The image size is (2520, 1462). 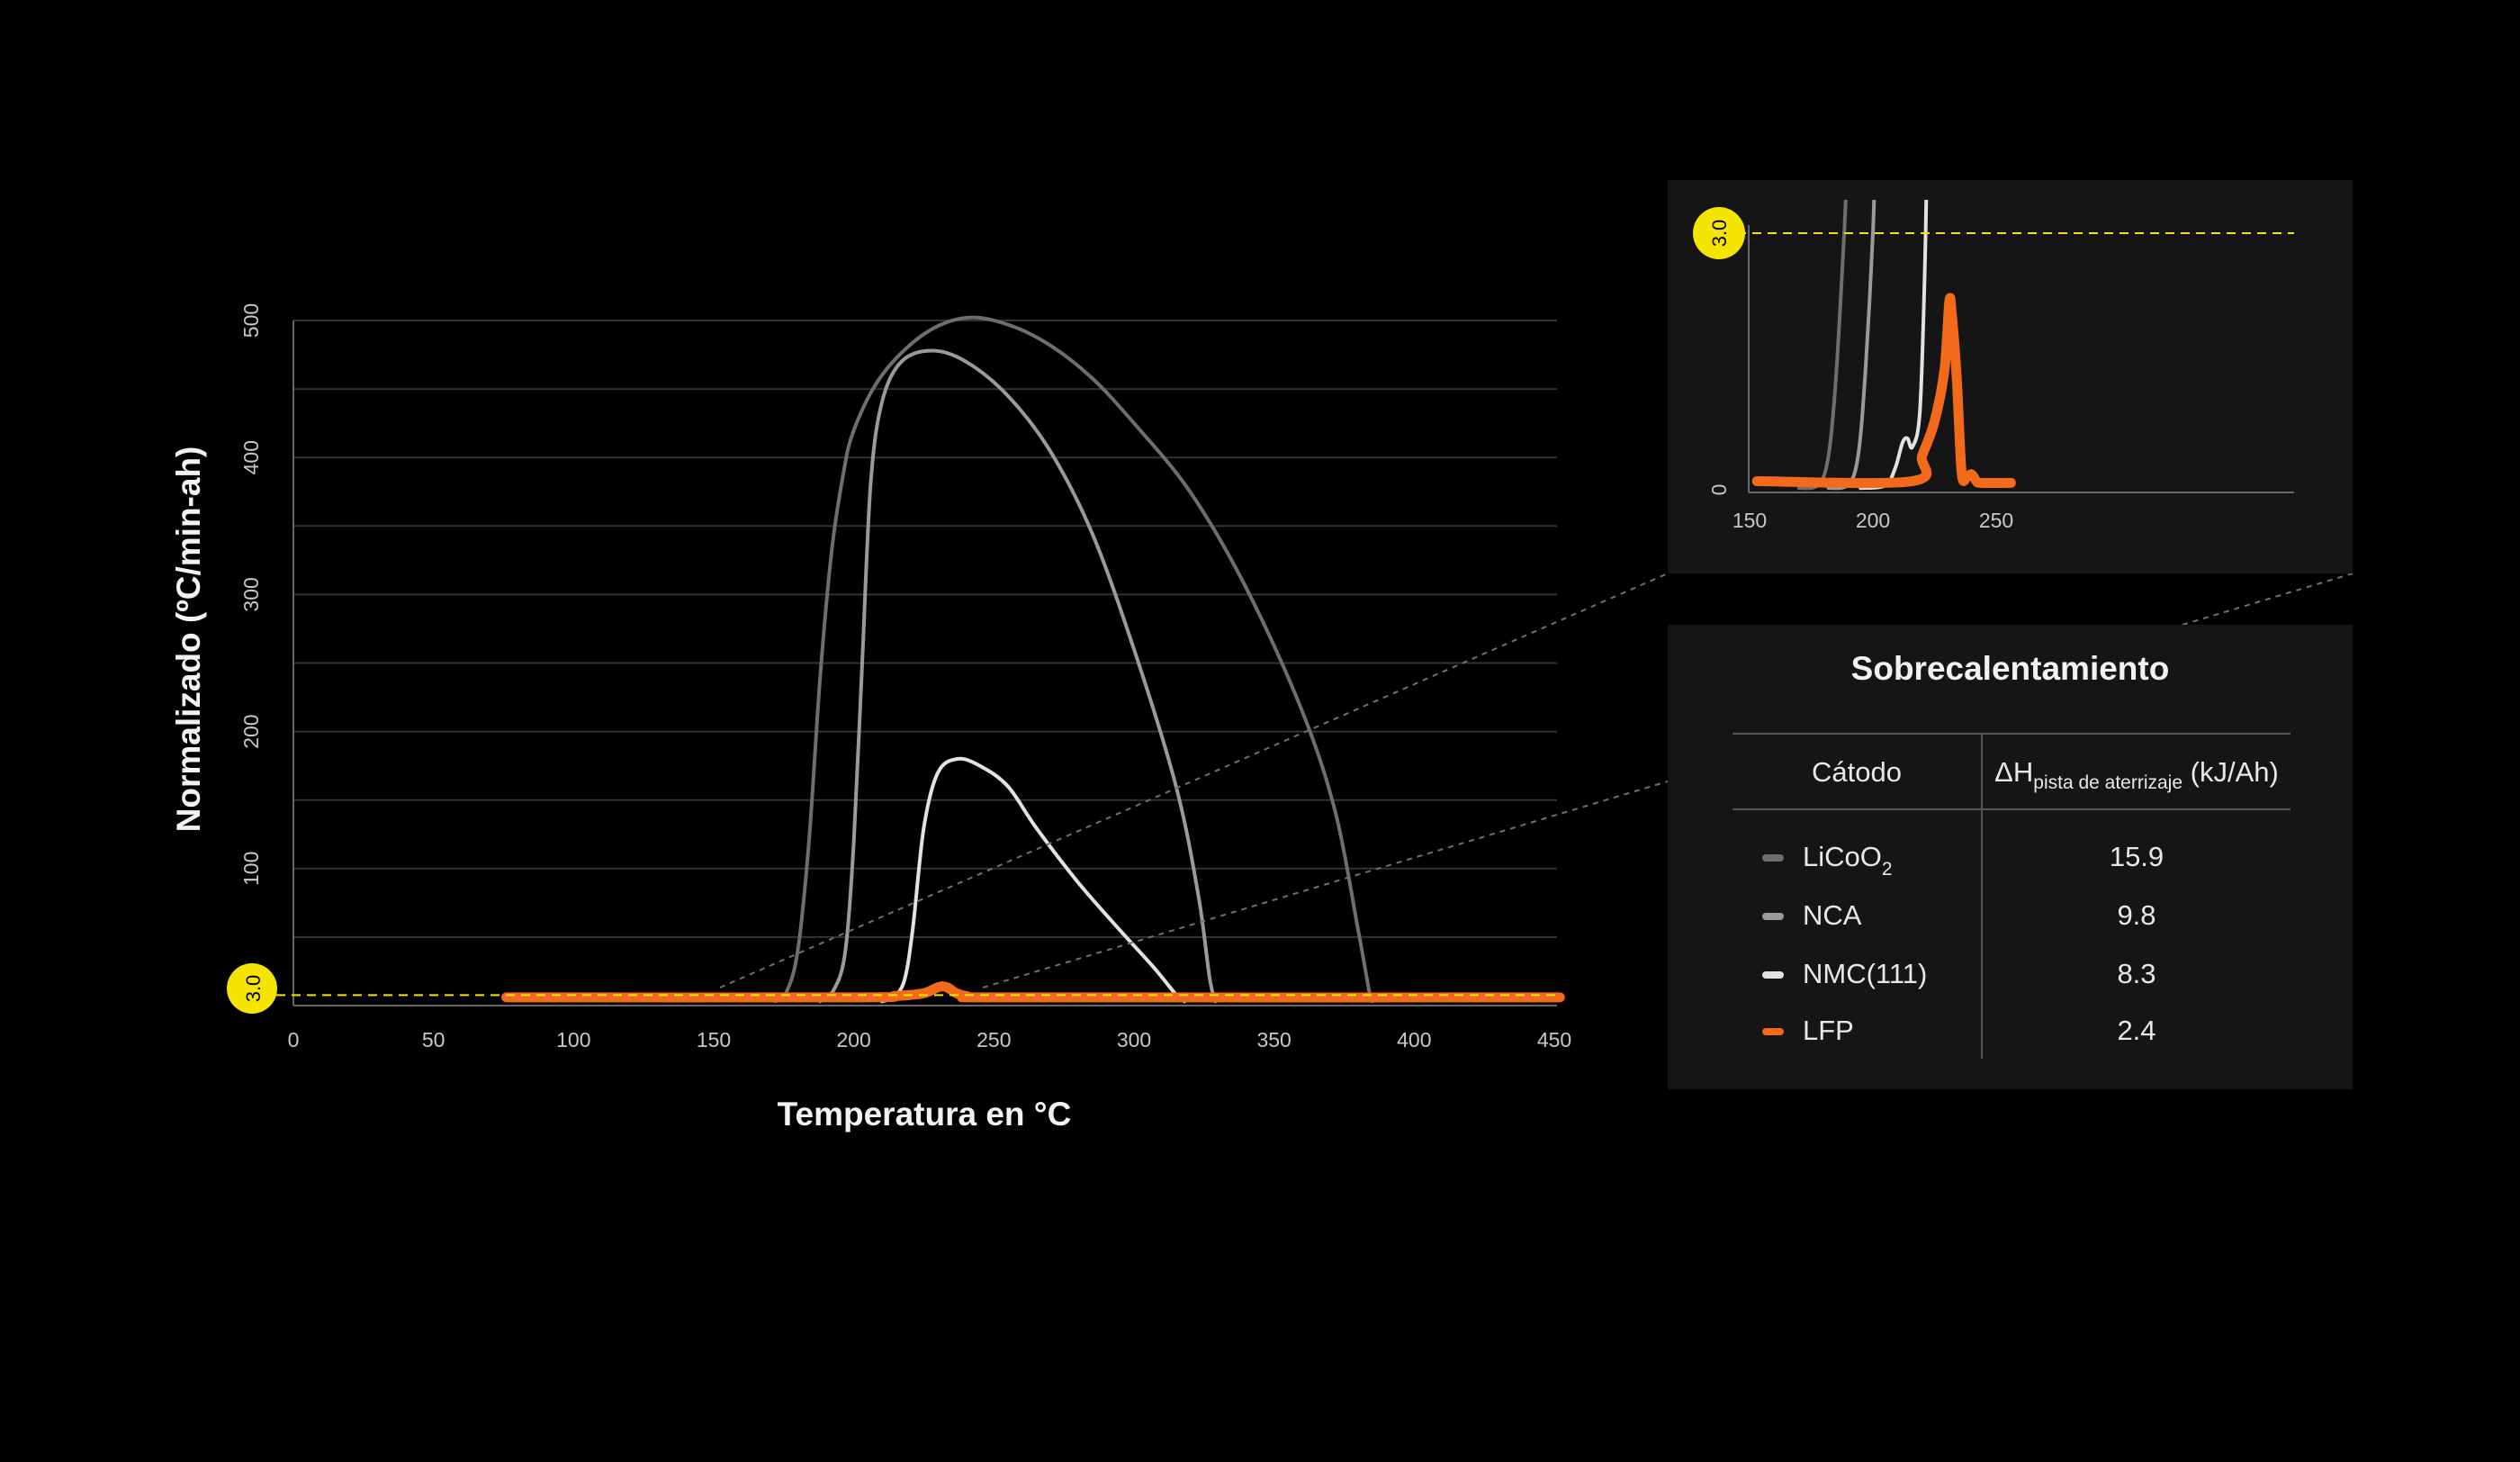 I want to click on inset-x-tick-labels: 150 200 250, so click(x=1873, y=520).